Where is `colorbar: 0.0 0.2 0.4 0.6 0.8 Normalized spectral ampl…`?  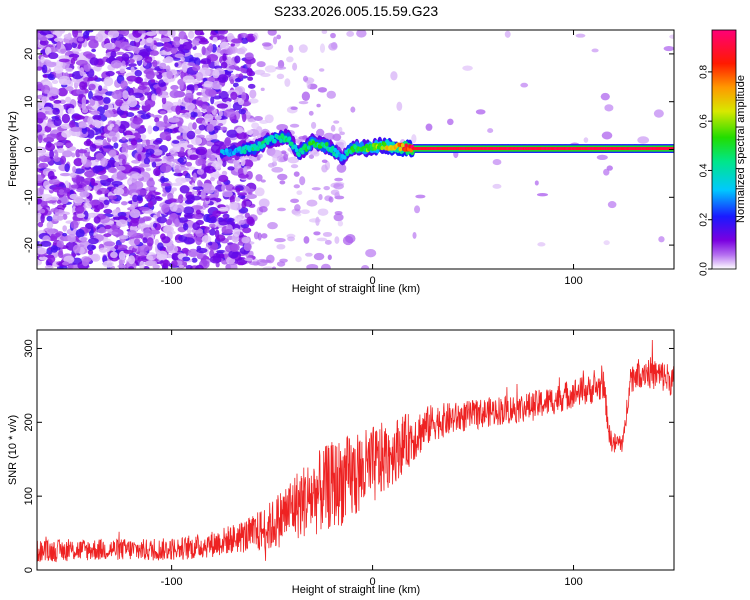 colorbar: 0.0 0.2 0.4 0.6 0.8 Normalized spectral ampl… is located at coordinates (723, 152).